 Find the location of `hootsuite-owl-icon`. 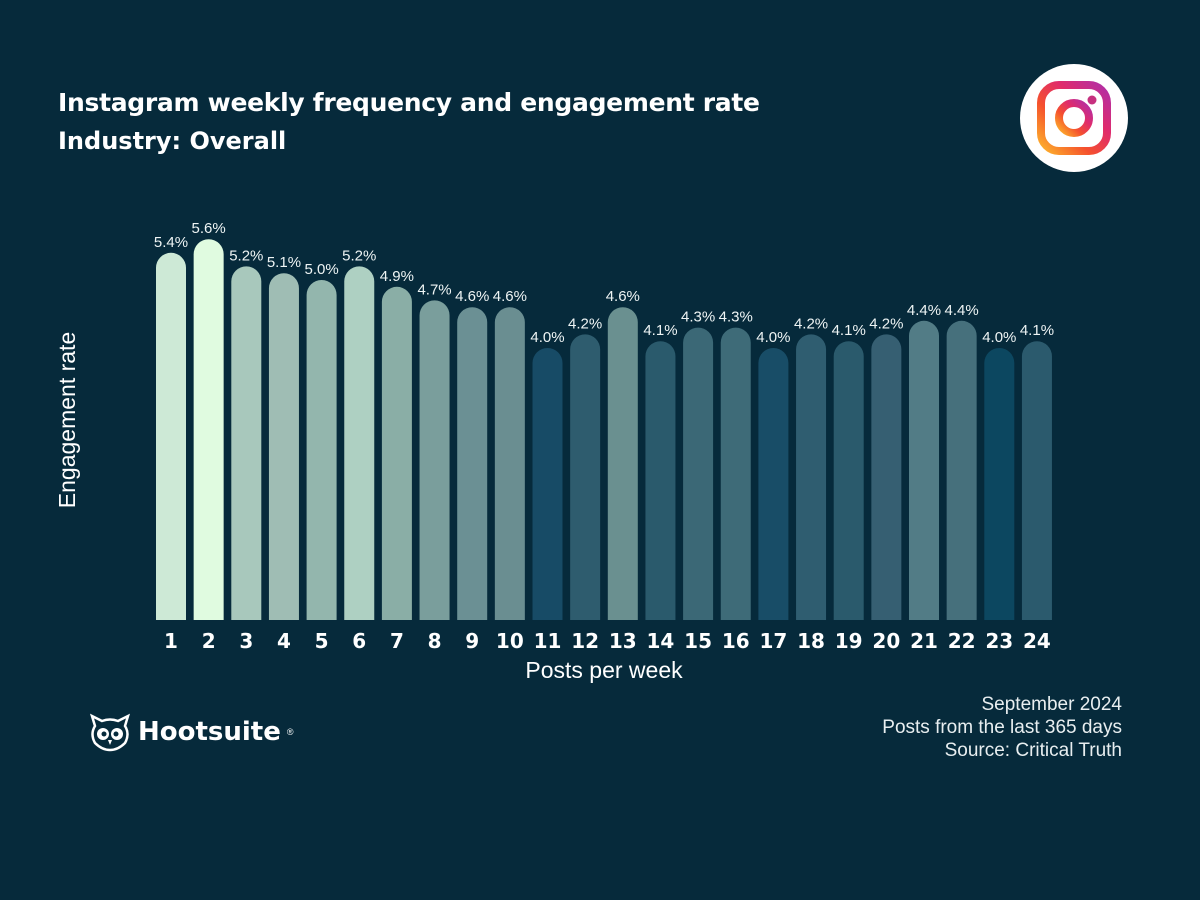

hootsuite-owl-icon is located at coordinates (110, 732).